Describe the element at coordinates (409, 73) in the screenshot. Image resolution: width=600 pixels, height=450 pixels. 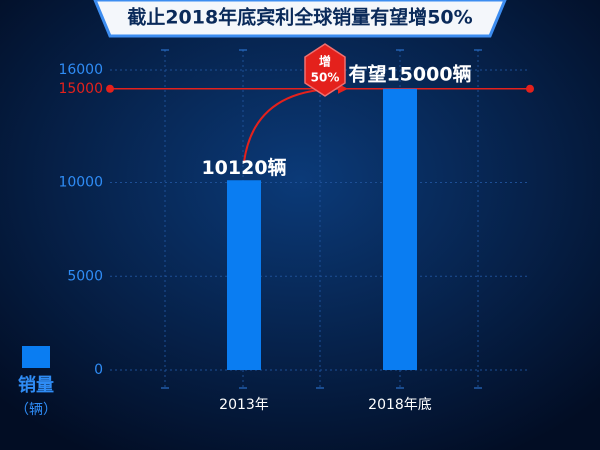
I see `value-label: 有望15000辆` at that location.